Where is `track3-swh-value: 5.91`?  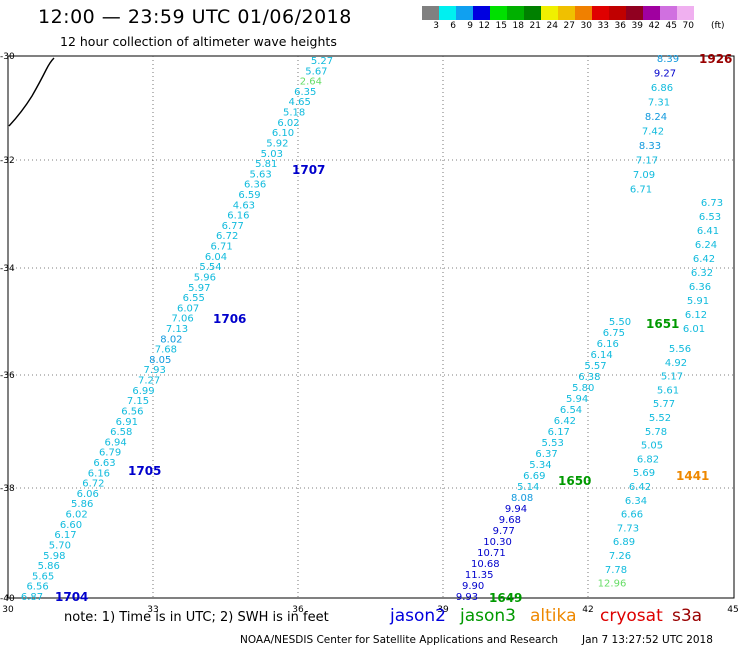
track3-swh-value: 5.91 is located at coordinates (698, 301).